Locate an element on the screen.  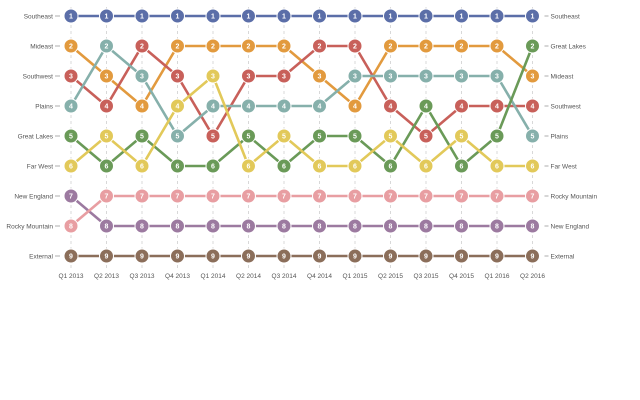
point-label-rocky-mountain-6: 7 is located at coordinates (284, 197).